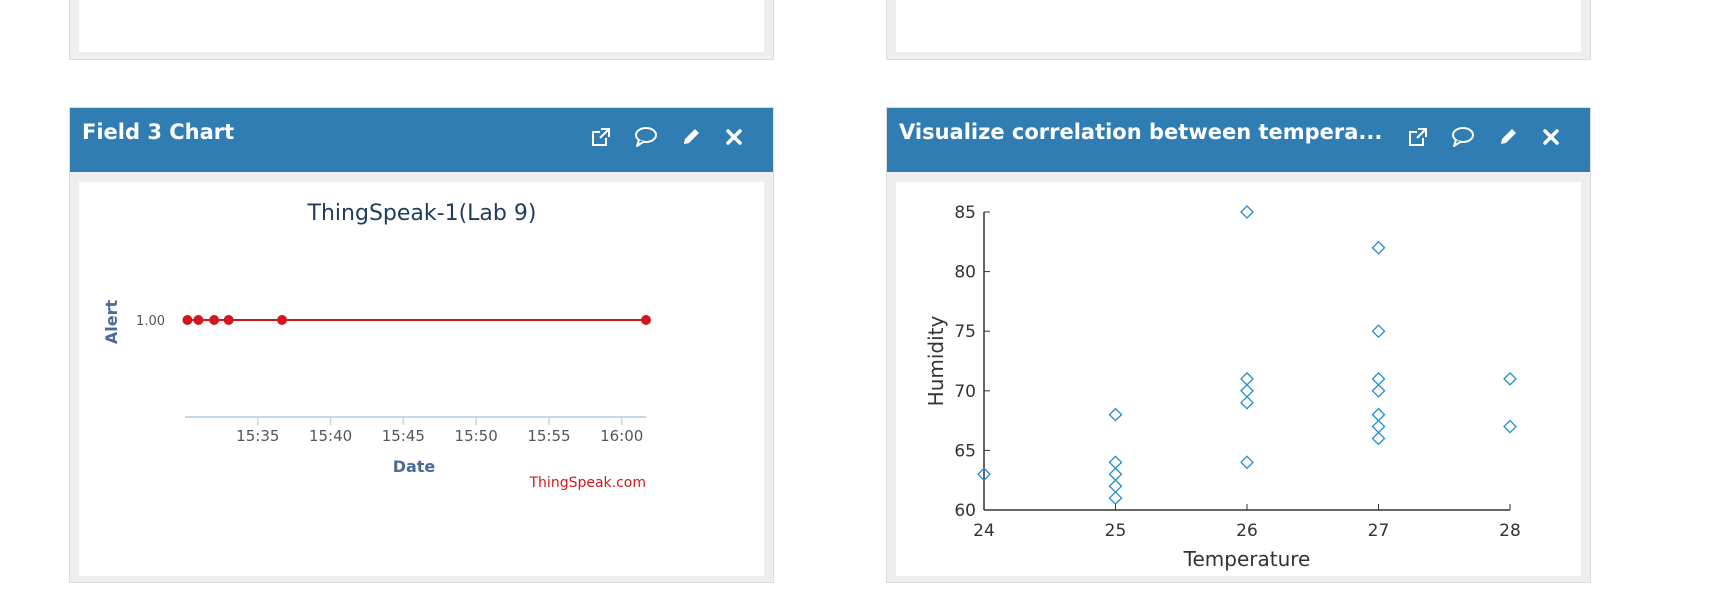  Describe the element at coordinates (257, 436) in the screenshot. I see `x-tick-label: 15:35` at that location.